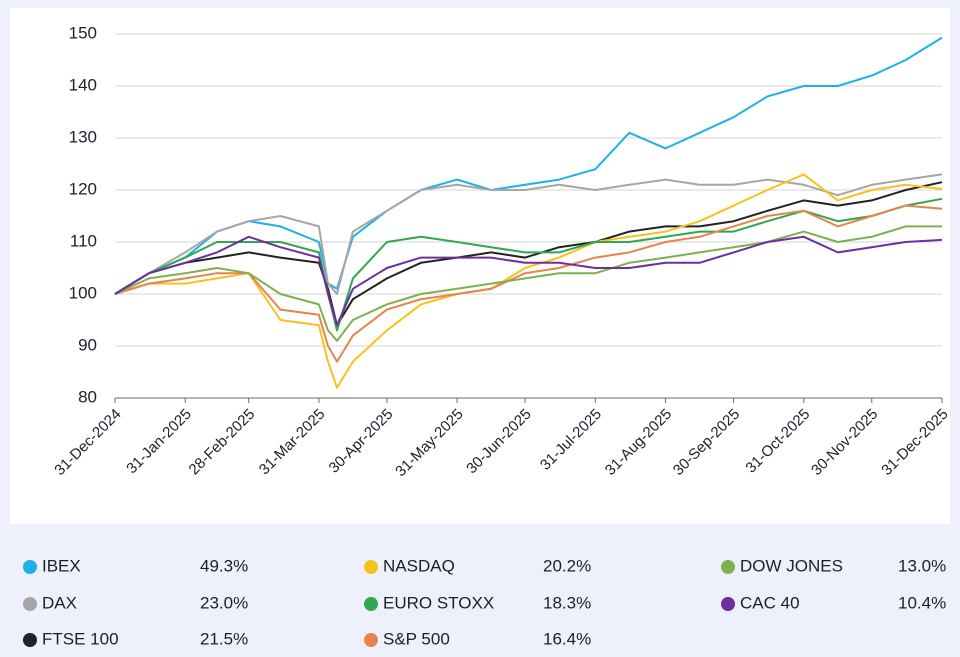  I want to click on y-tick-label: 120, so click(83, 188).